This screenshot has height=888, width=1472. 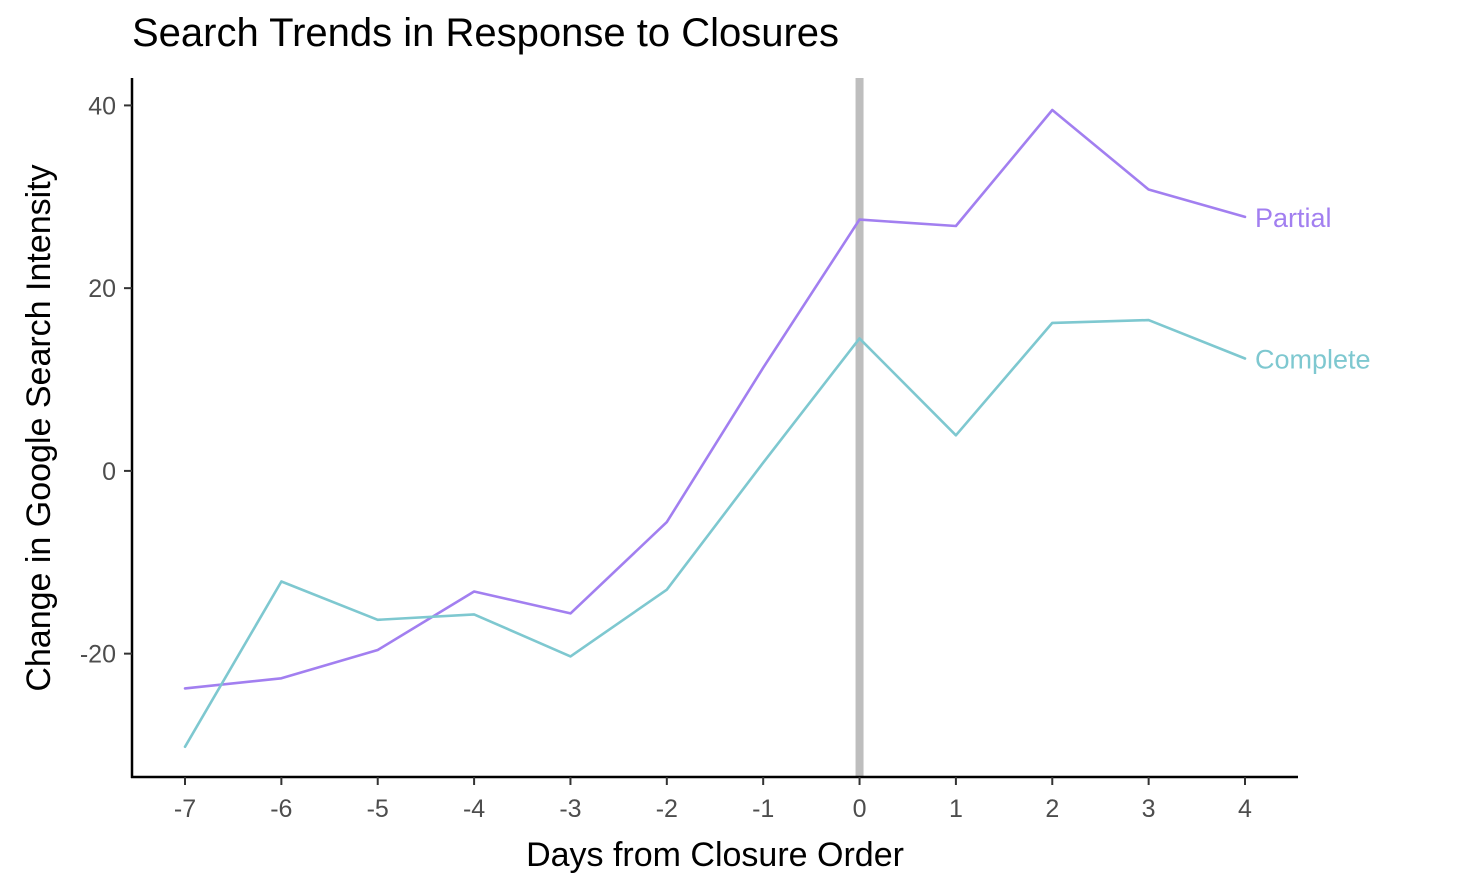 What do you see at coordinates (1149, 809) in the screenshot?
I see `x-tick-label: 3` at bounding box center [1149, 809].